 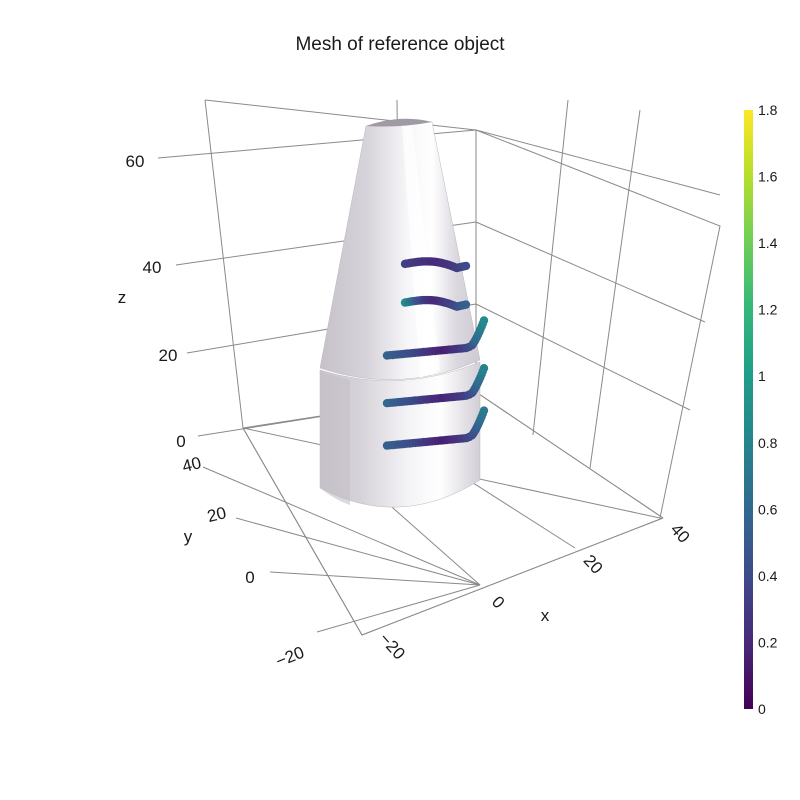 I want to click on y-tick-label: 40, so click(x=191, y=464).